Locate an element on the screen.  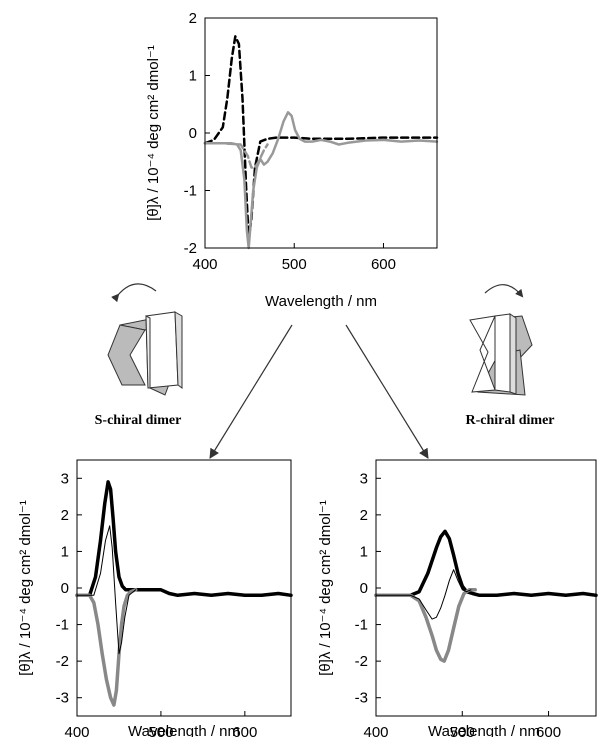
bottom-left-x-tick-label: 400 is located at coordinates (76, 730).